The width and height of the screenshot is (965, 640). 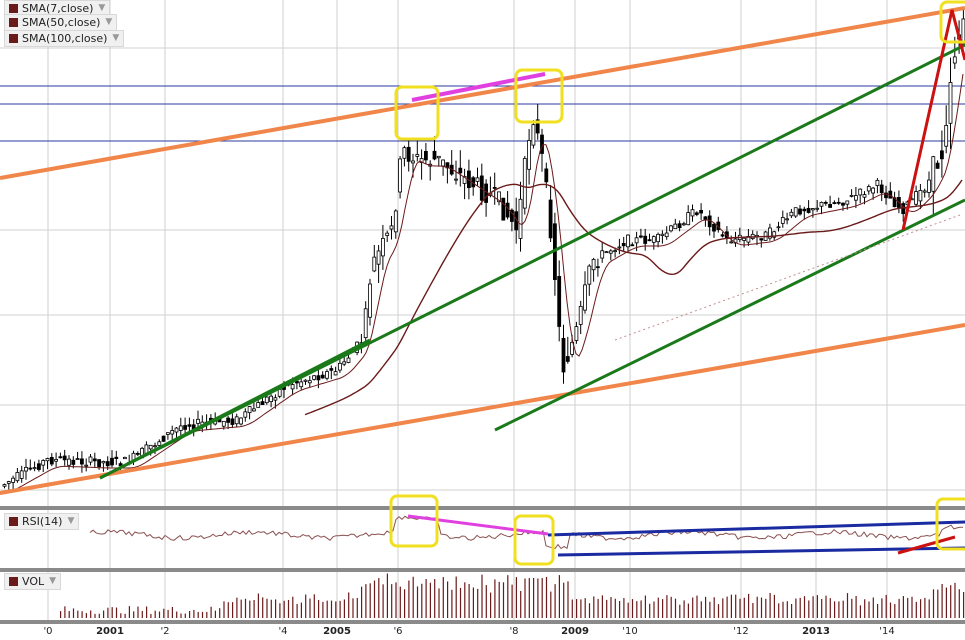 I want to click on legend-sma100: SMA(100,close) ▼, so click(x=64, y=38).